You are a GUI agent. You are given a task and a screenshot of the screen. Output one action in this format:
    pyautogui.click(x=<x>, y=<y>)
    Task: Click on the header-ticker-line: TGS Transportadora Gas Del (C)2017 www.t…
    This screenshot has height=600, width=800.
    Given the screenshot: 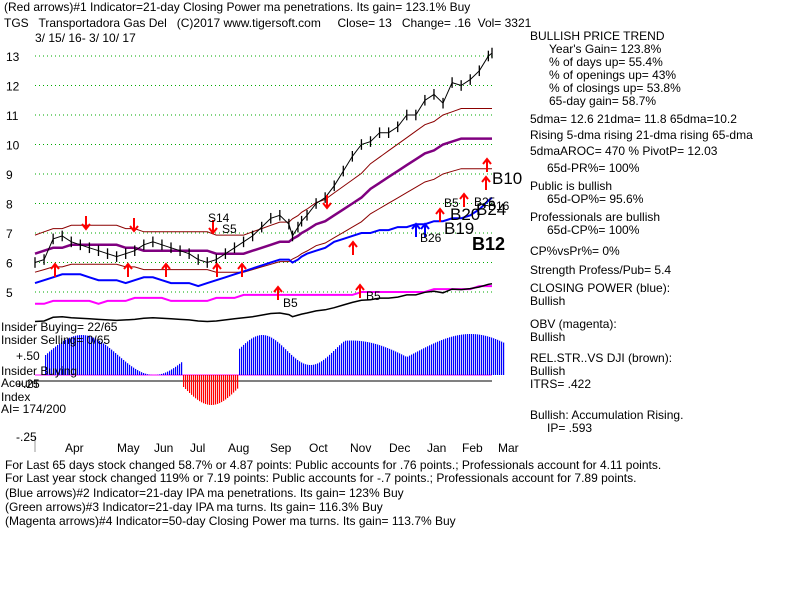 What is the action you would take?
    pyautogui.click(x=267, y=23)
    